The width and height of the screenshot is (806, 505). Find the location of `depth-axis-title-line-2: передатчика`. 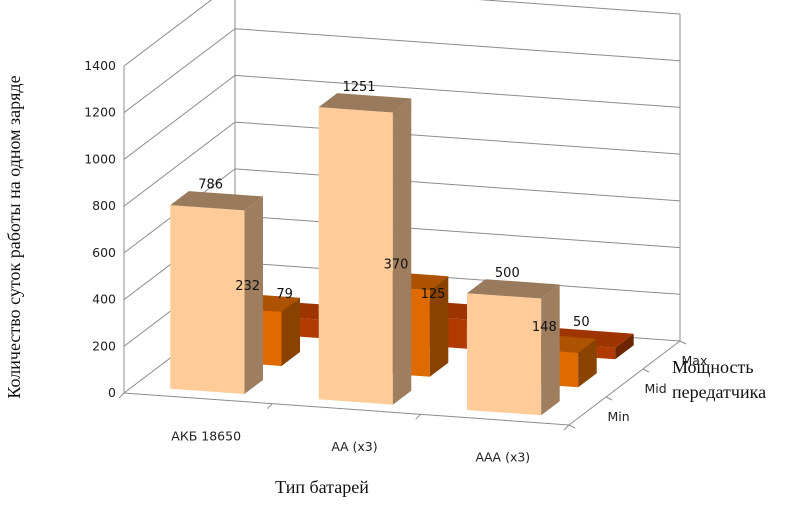

depth-axis-title-line-2: передатчика is located at coordinates (719, 392).